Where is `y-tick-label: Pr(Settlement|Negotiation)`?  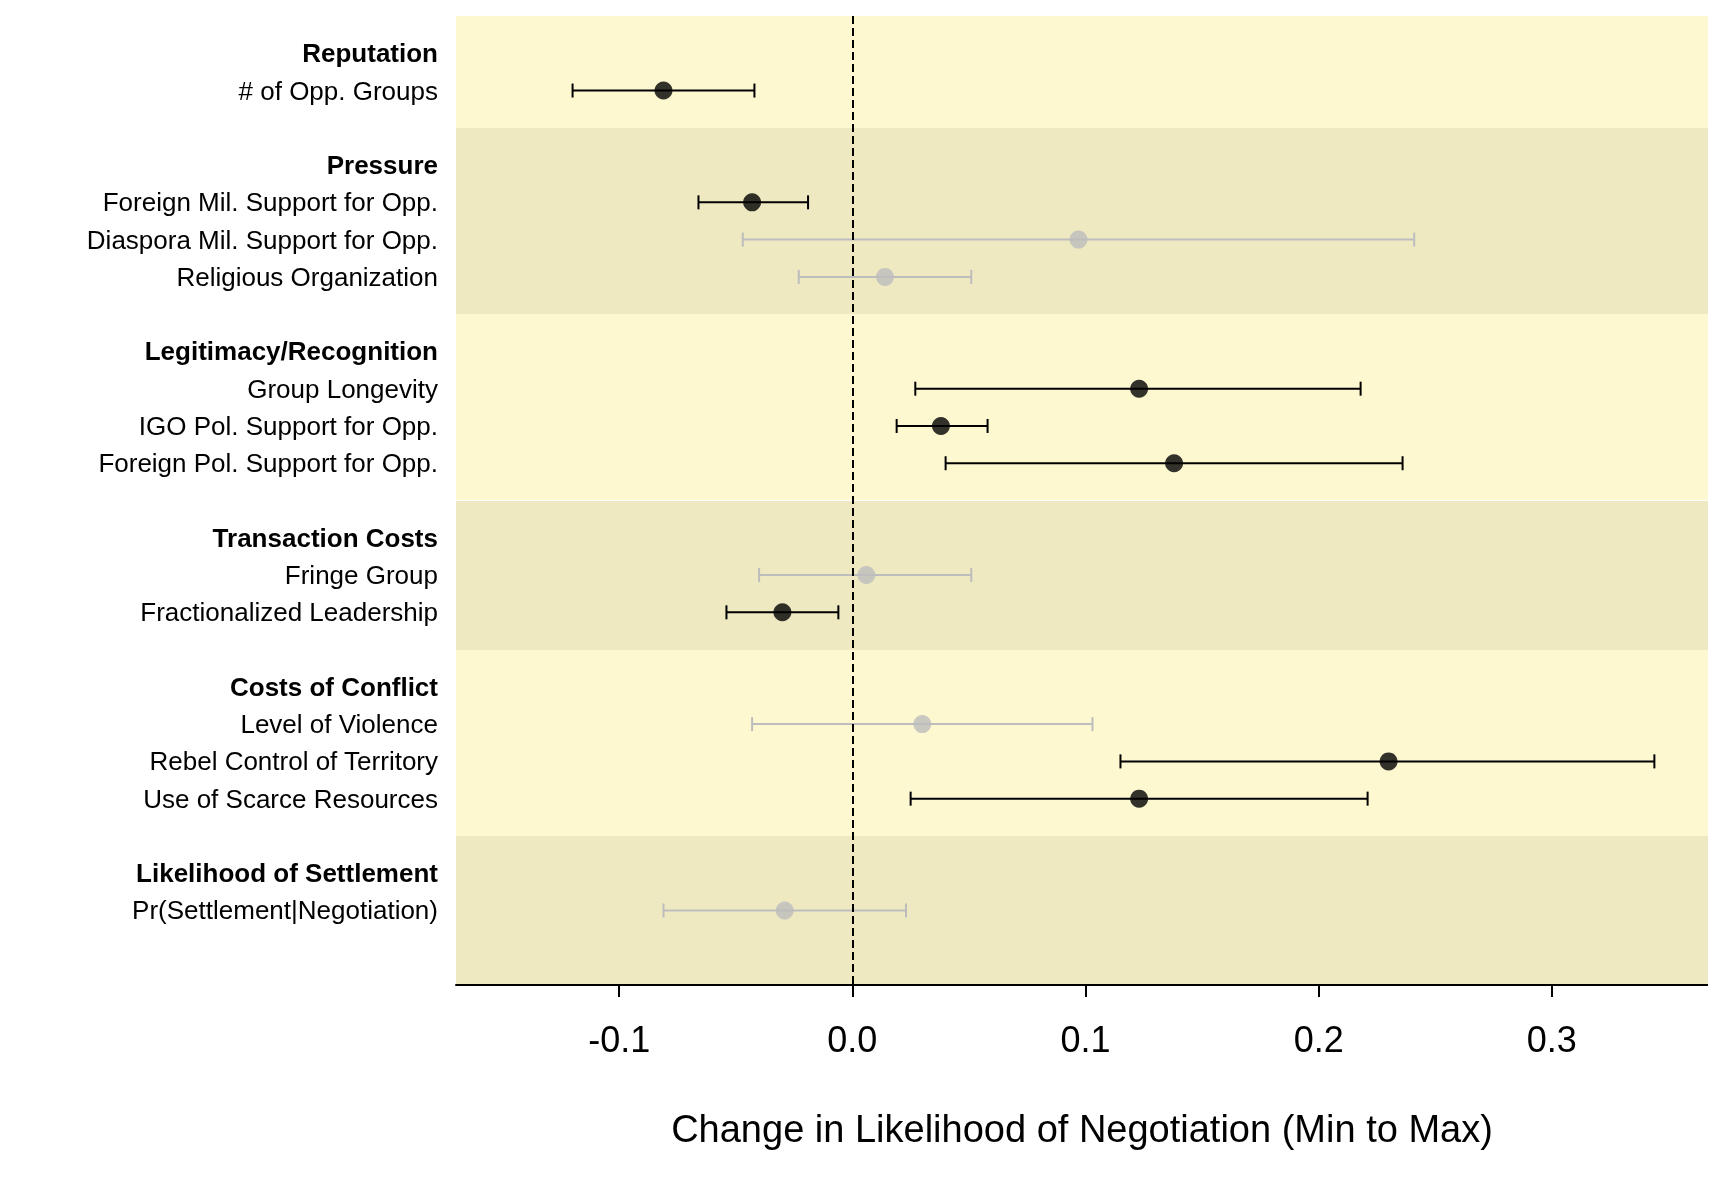 y-tick-label: Pr(Settlement|Negotiation) is located at coordinates (285, 910).